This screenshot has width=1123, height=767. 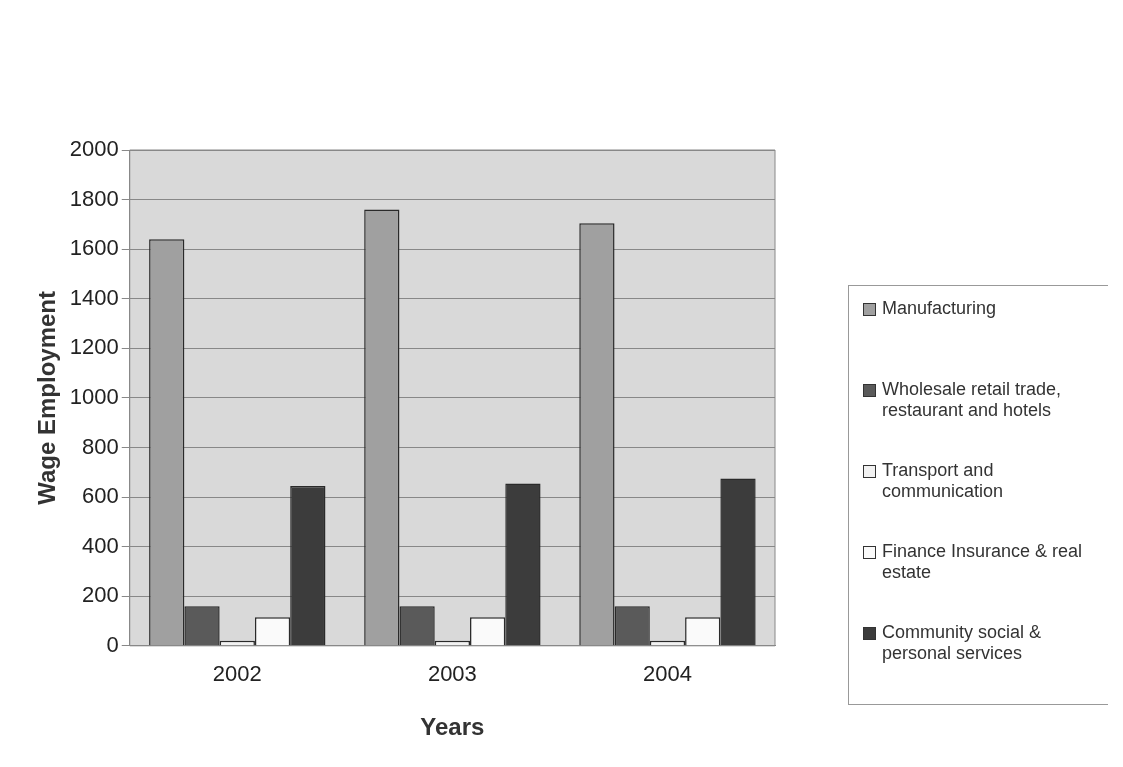 What do you see at coordinates (452, 727) in the screenshot?
I see `x-axis-title: Years` at bounding box center [452, 727].